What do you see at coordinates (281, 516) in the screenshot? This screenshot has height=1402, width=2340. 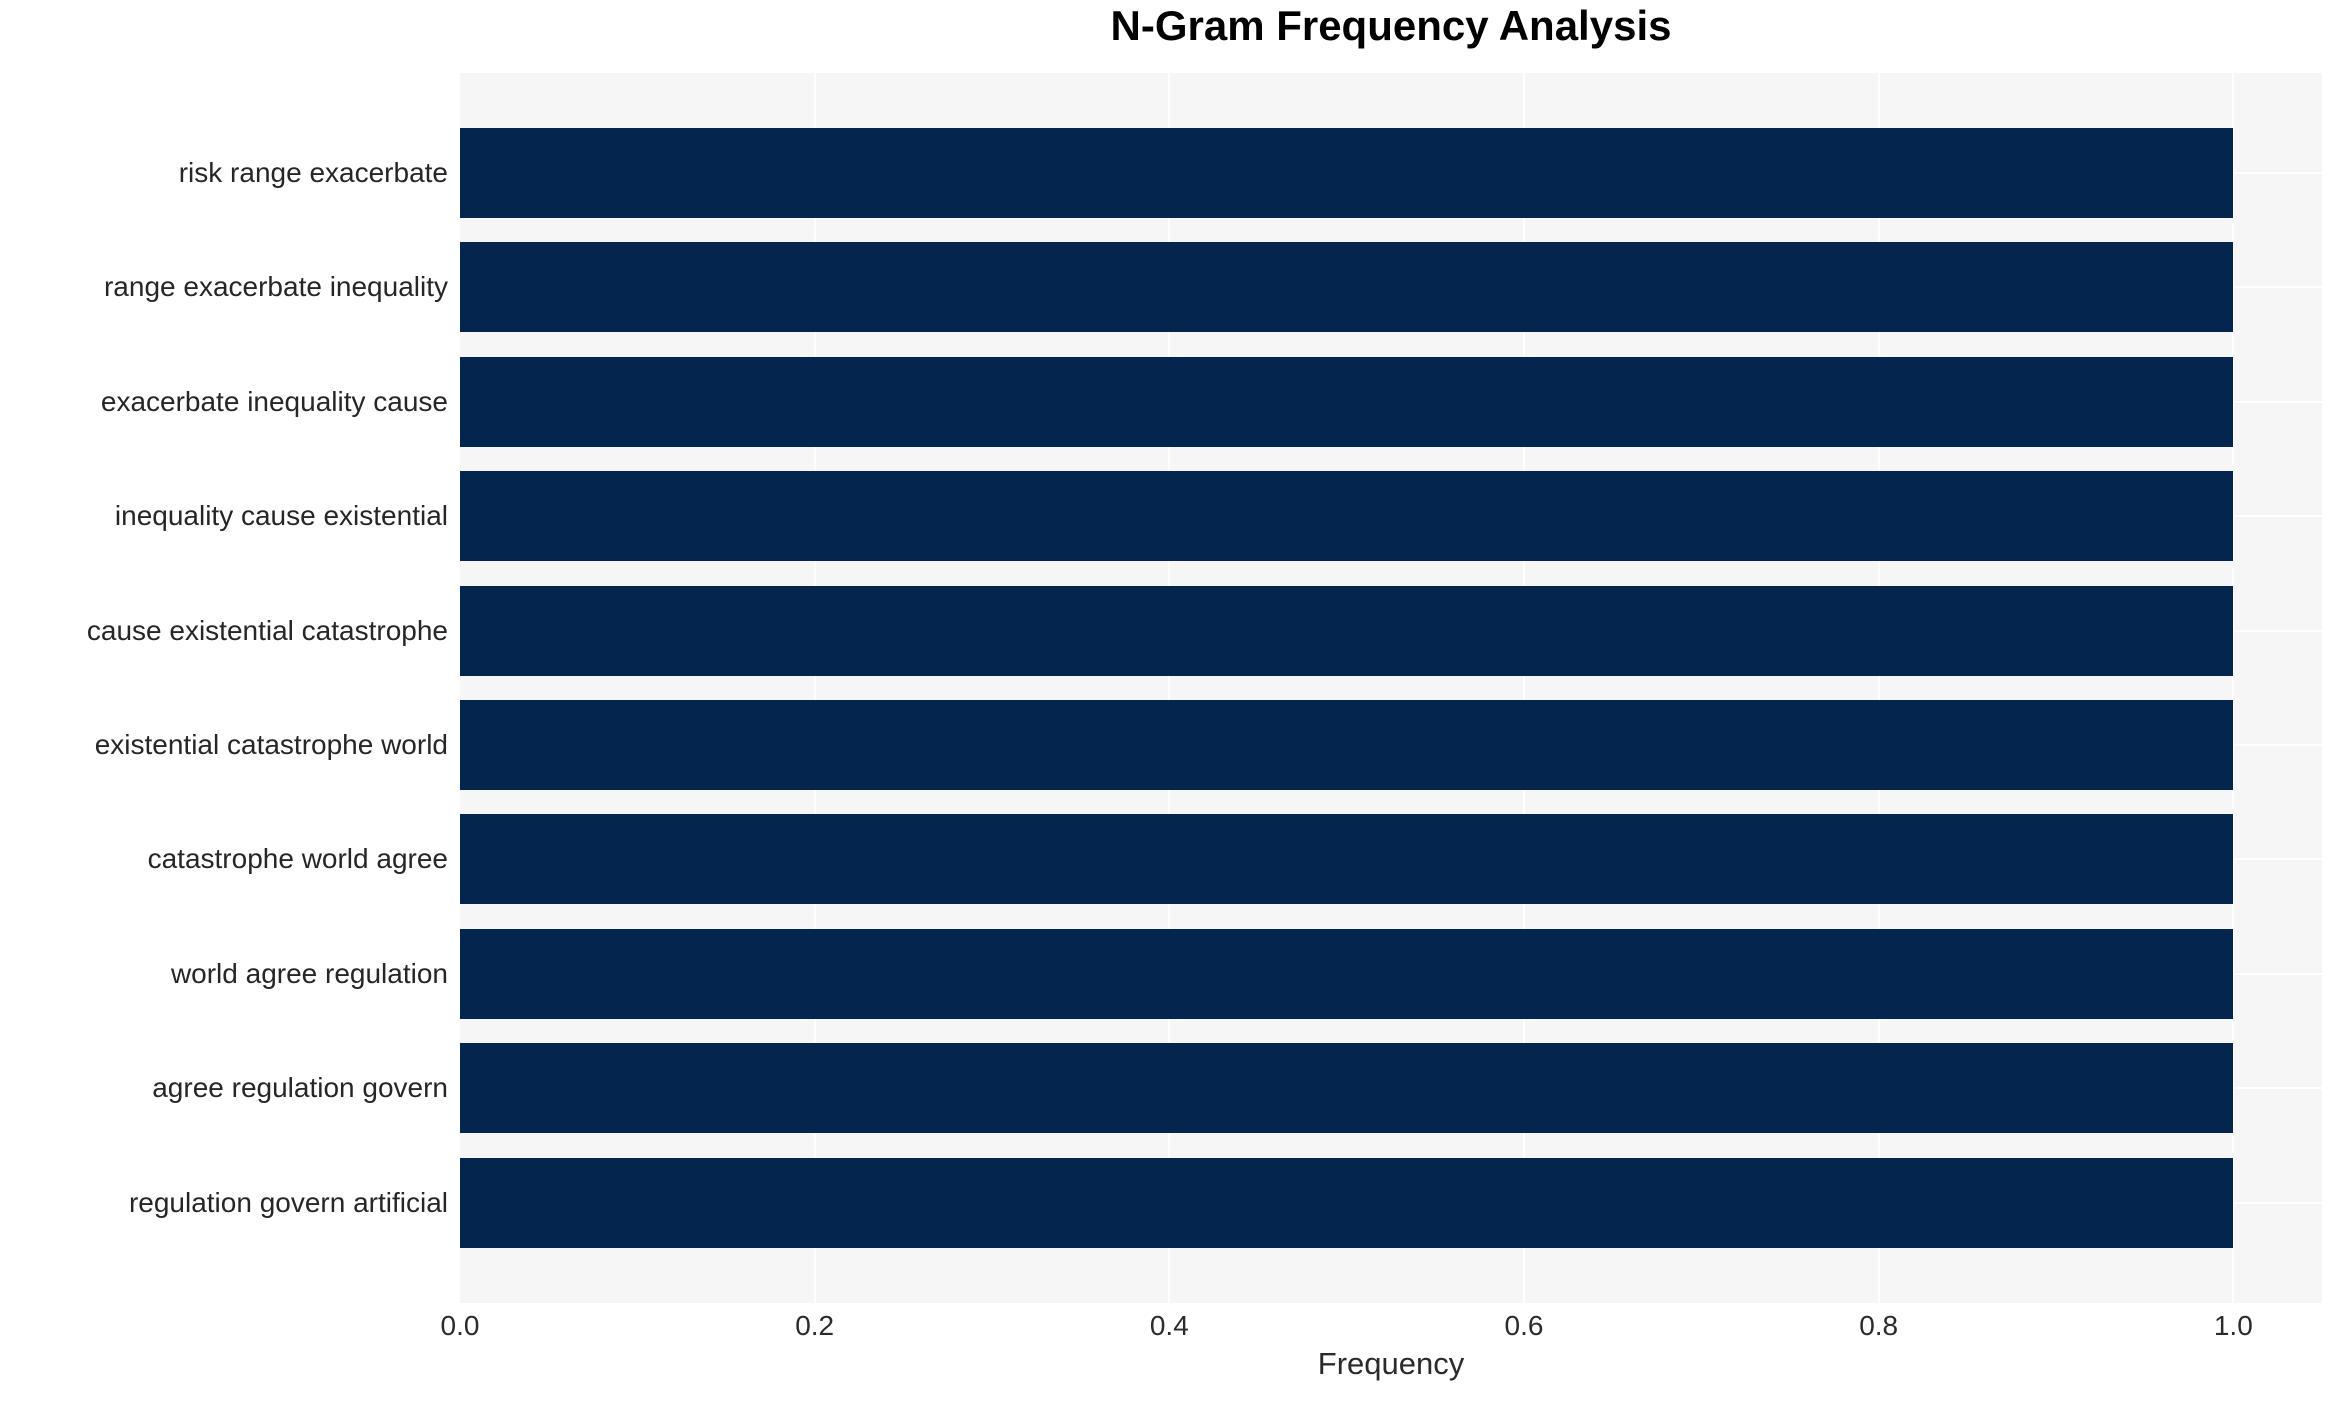 I see `y-tick-label: inequality cause existential` at bounding box center [281, 516].